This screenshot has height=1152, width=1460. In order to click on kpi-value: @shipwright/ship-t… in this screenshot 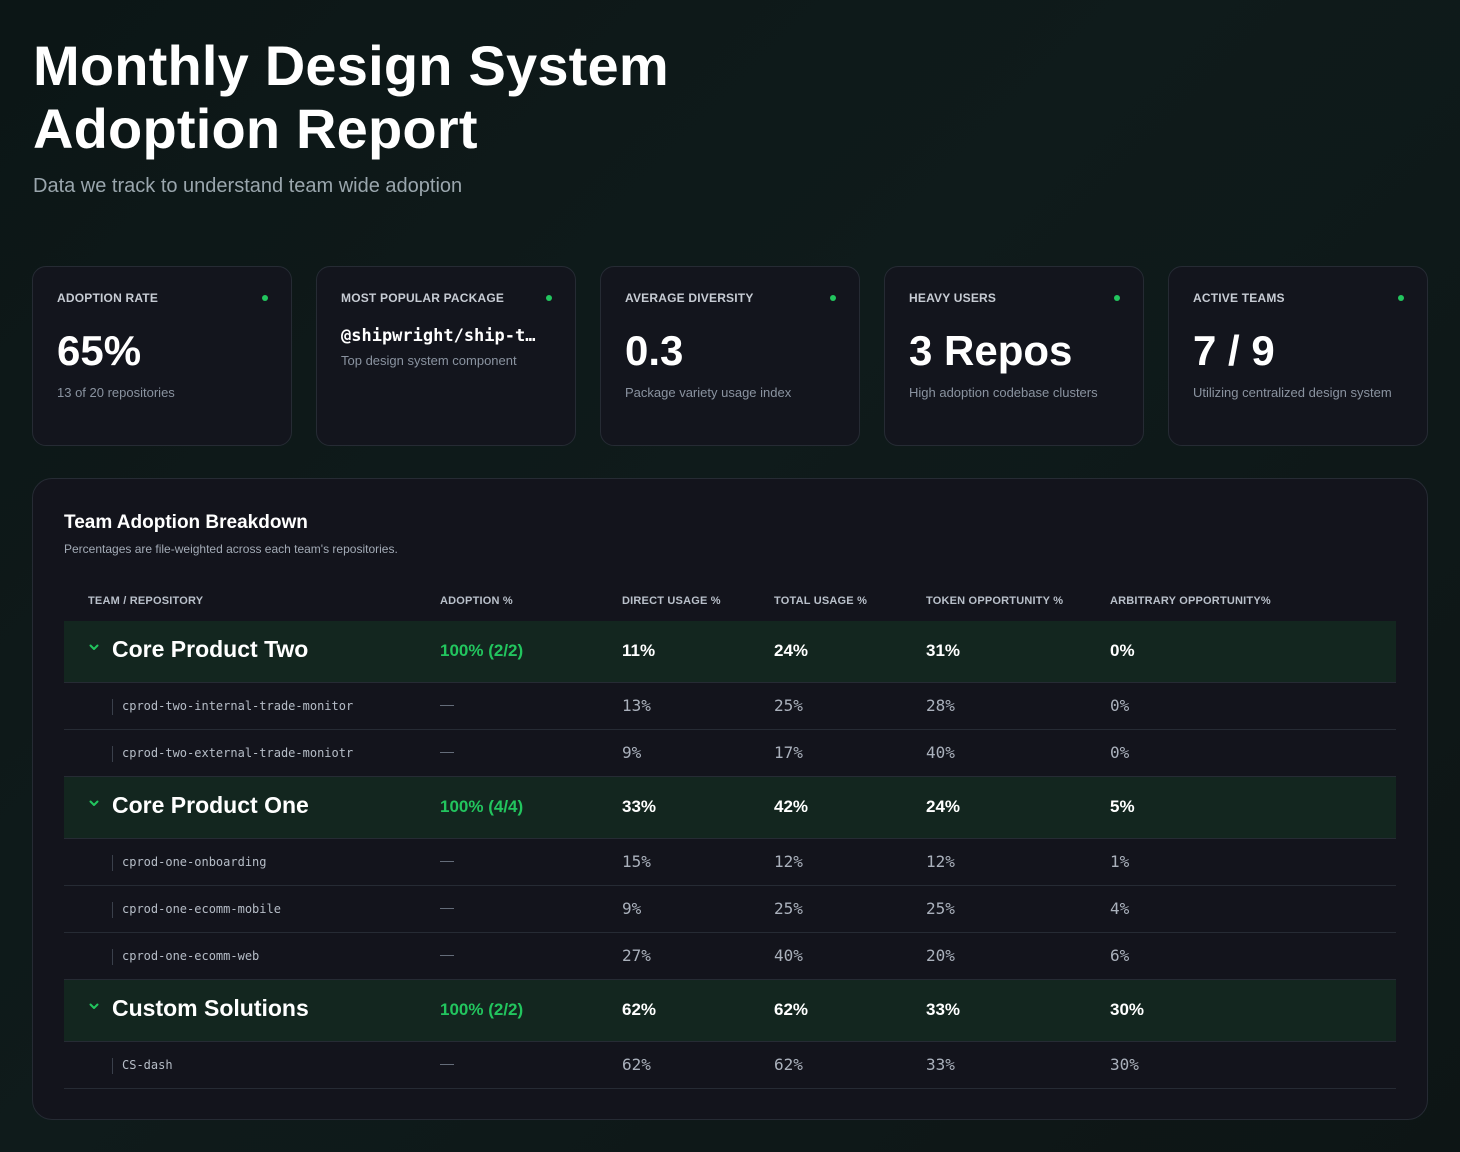, I will do `click(438, 336)`.